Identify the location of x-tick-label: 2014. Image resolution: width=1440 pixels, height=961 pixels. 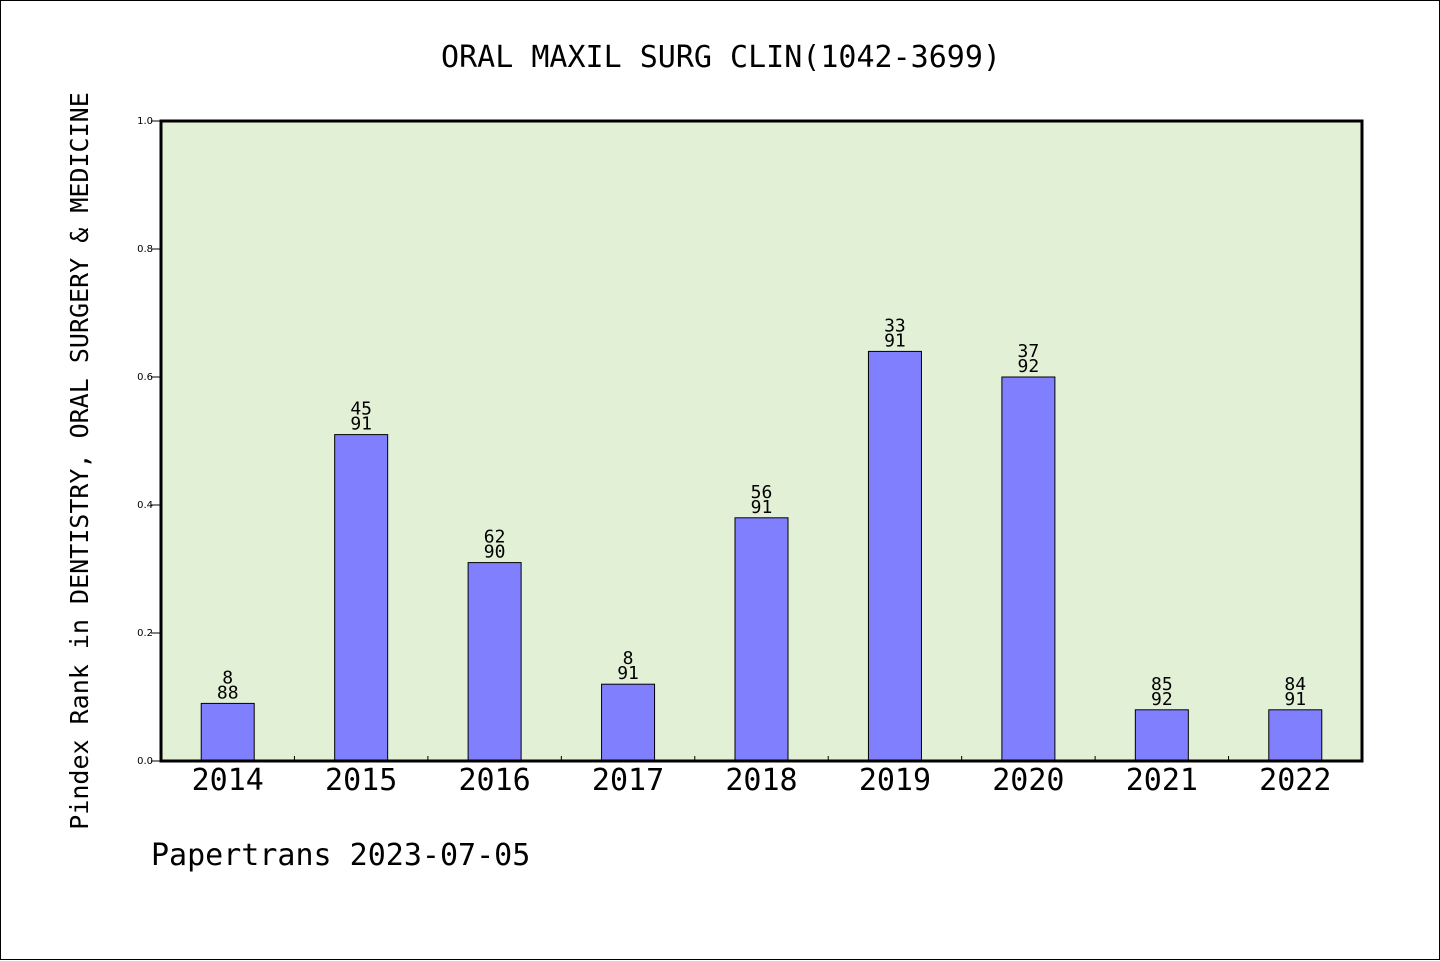
(228, 780).